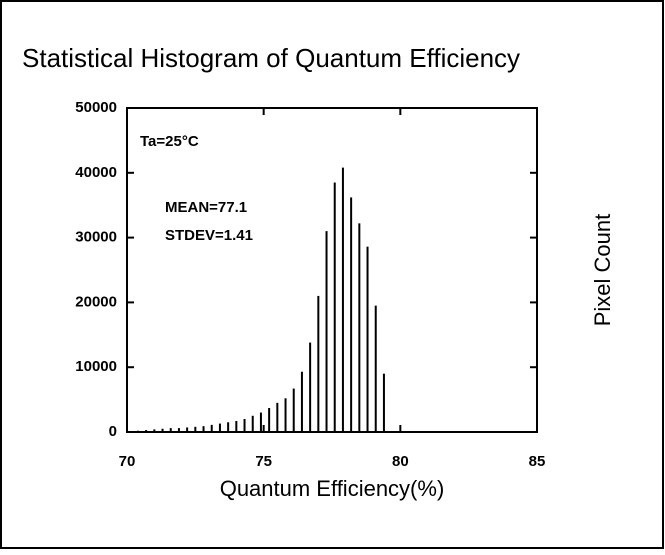  What do you see at coordinates (96, 172) in the screenshot?
I see `y-tick-label: 40000` at bounding box center [96, 172].